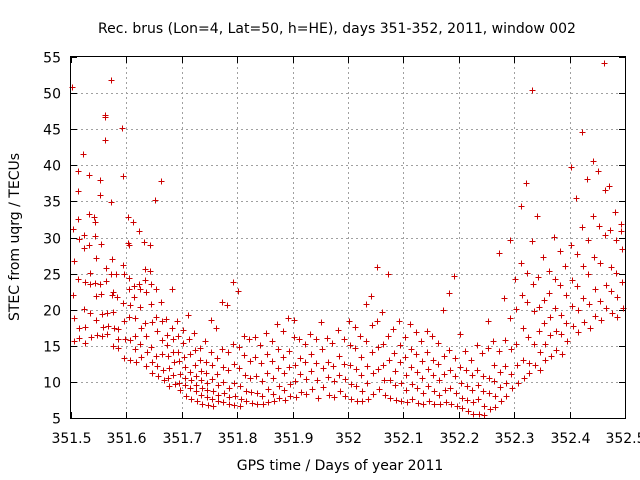 This screenshot has width=640, height=480. Describe the element at coordinates (570, 439) in the screenshot. I see `x-tick-label: 352.4` at that location.